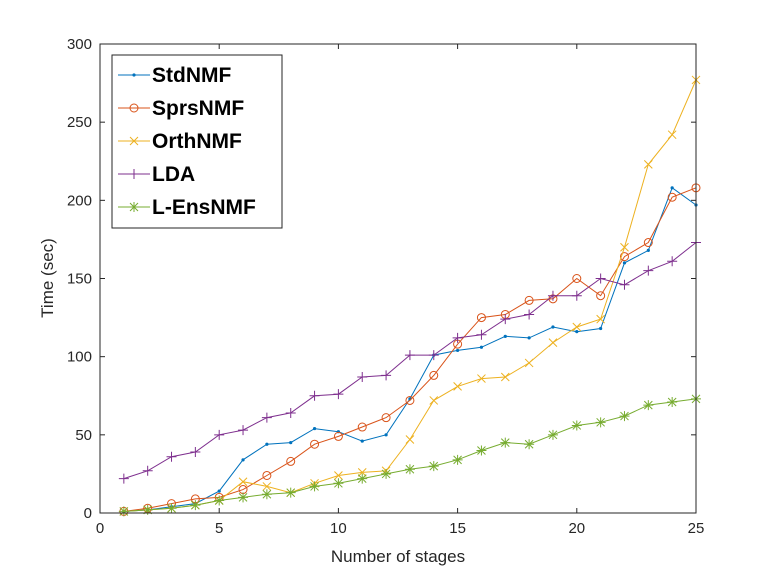 The width and height of the screenshot is (768, 576). Describe the element at coordinates (47, 278) in the screenshot. I see `y-axis-label: Time (sec)` at that location.